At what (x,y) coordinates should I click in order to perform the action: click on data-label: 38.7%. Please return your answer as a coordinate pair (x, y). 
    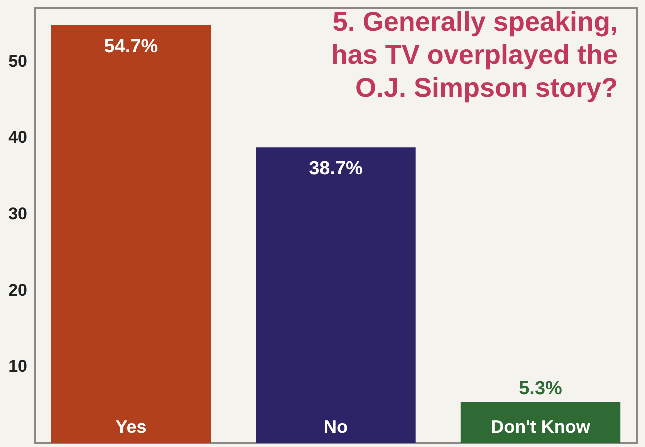
    Looking at the image, I should click on (336, 169).